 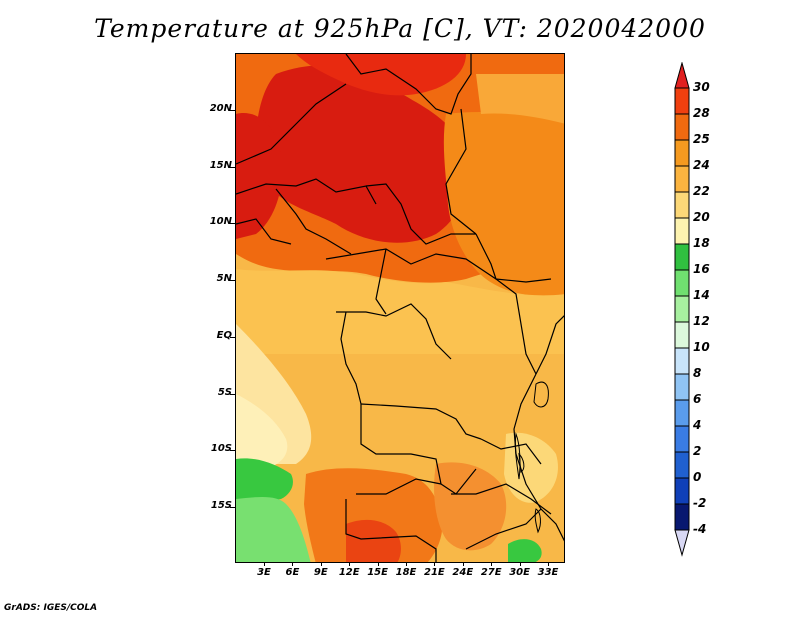 What do you see at coordinates (682, 75) in the screenshot?
I see `colorbar-top-arrow` at bounding box center [682, 75].